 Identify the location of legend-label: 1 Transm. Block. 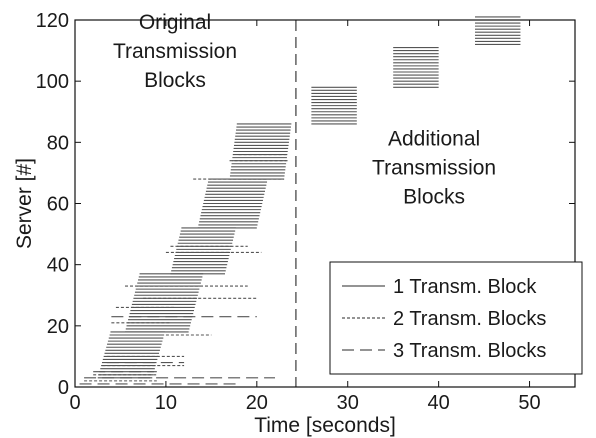
(465, 287).